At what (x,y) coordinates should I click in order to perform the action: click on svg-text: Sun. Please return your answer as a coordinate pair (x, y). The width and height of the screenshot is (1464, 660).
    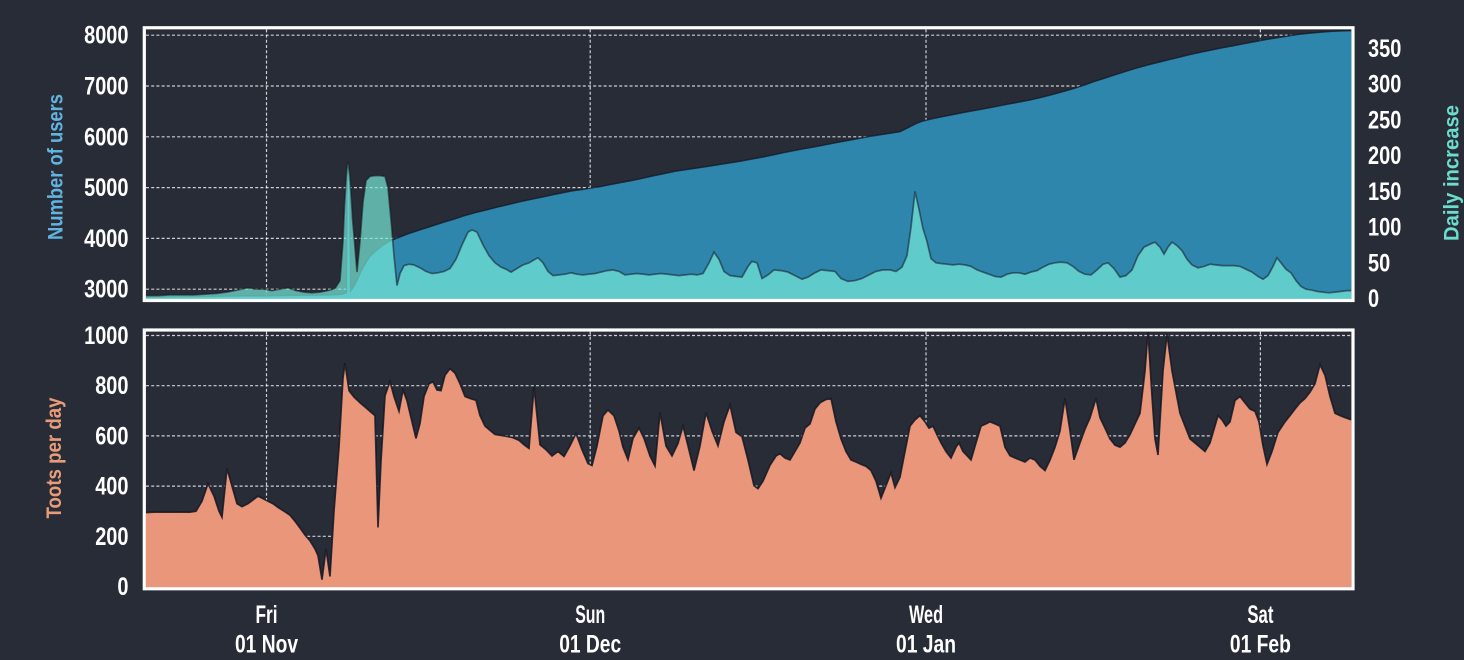
    Looking at the image, I should click on (590, 615).